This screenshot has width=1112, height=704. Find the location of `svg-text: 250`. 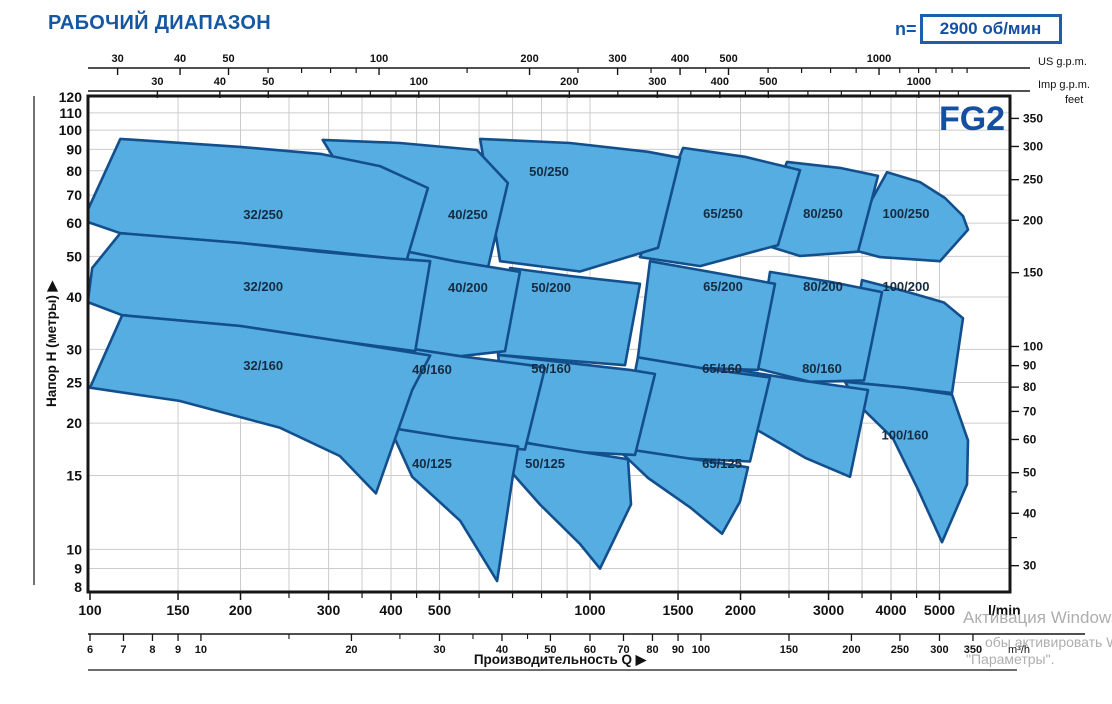

svg-text: 250 is located at coordinates (1033, 180).